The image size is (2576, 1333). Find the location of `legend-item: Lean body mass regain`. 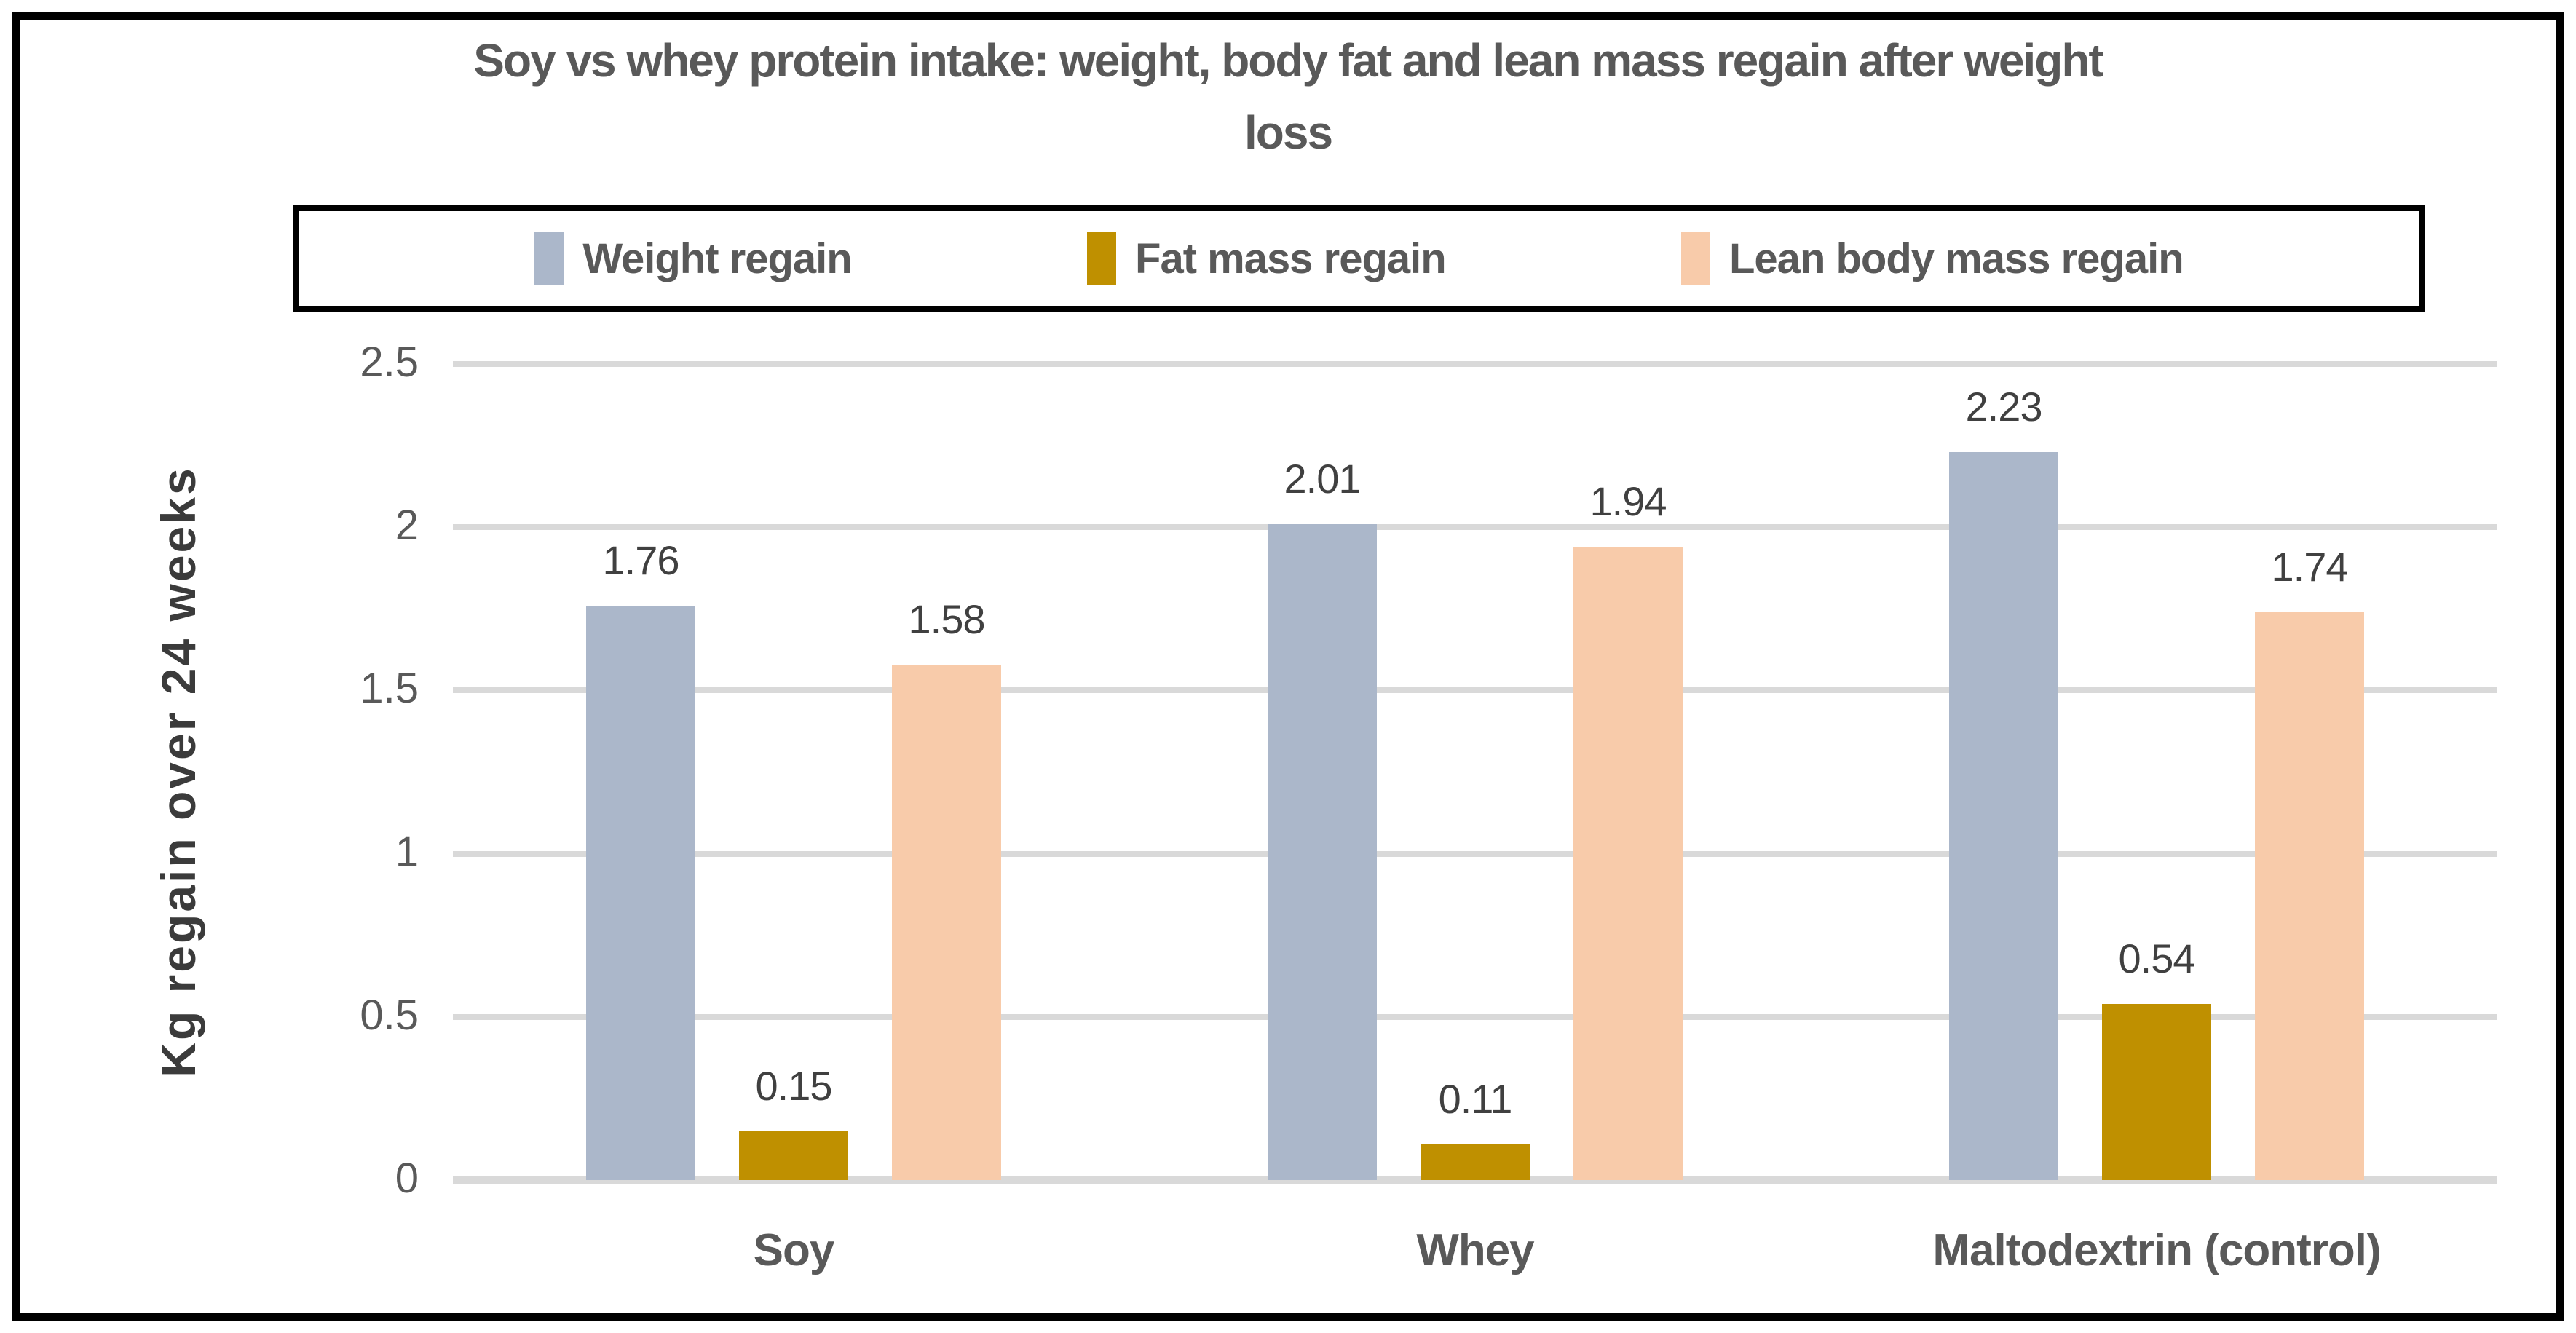

legend-item: Lean body mass regain is located at coordinates (1933, 258).